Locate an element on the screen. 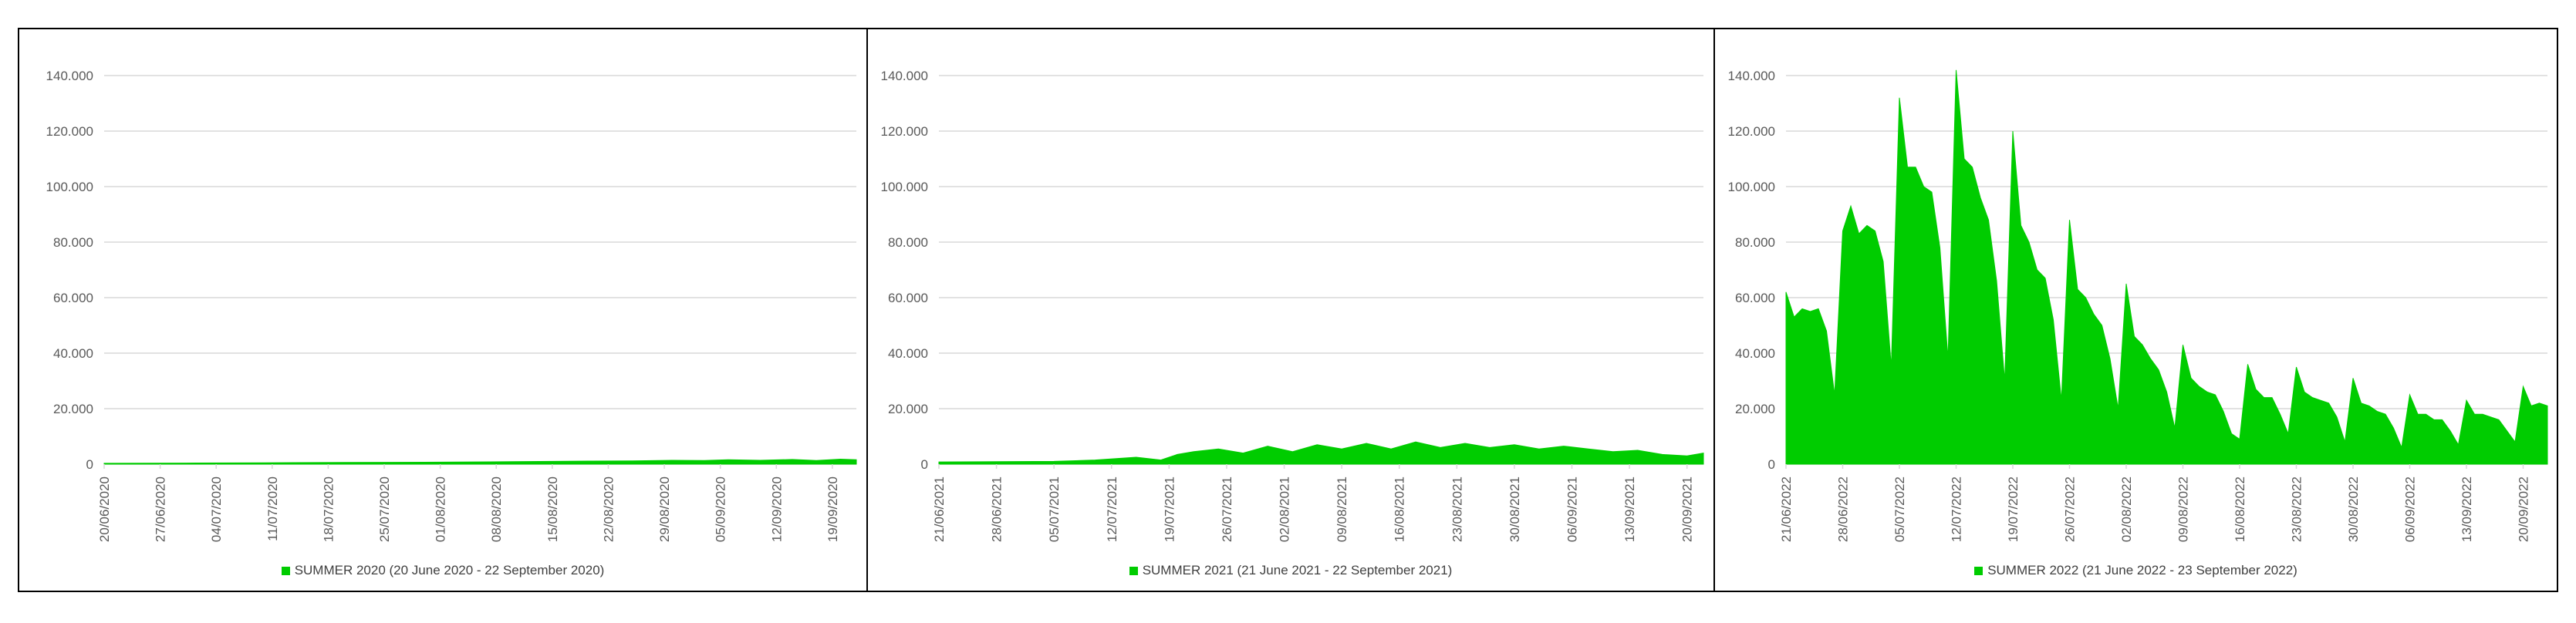 The height and width of the screenshot is (623, 2576). x-tick-label: 30/08/2022 is located at coordinates (2353, 509).